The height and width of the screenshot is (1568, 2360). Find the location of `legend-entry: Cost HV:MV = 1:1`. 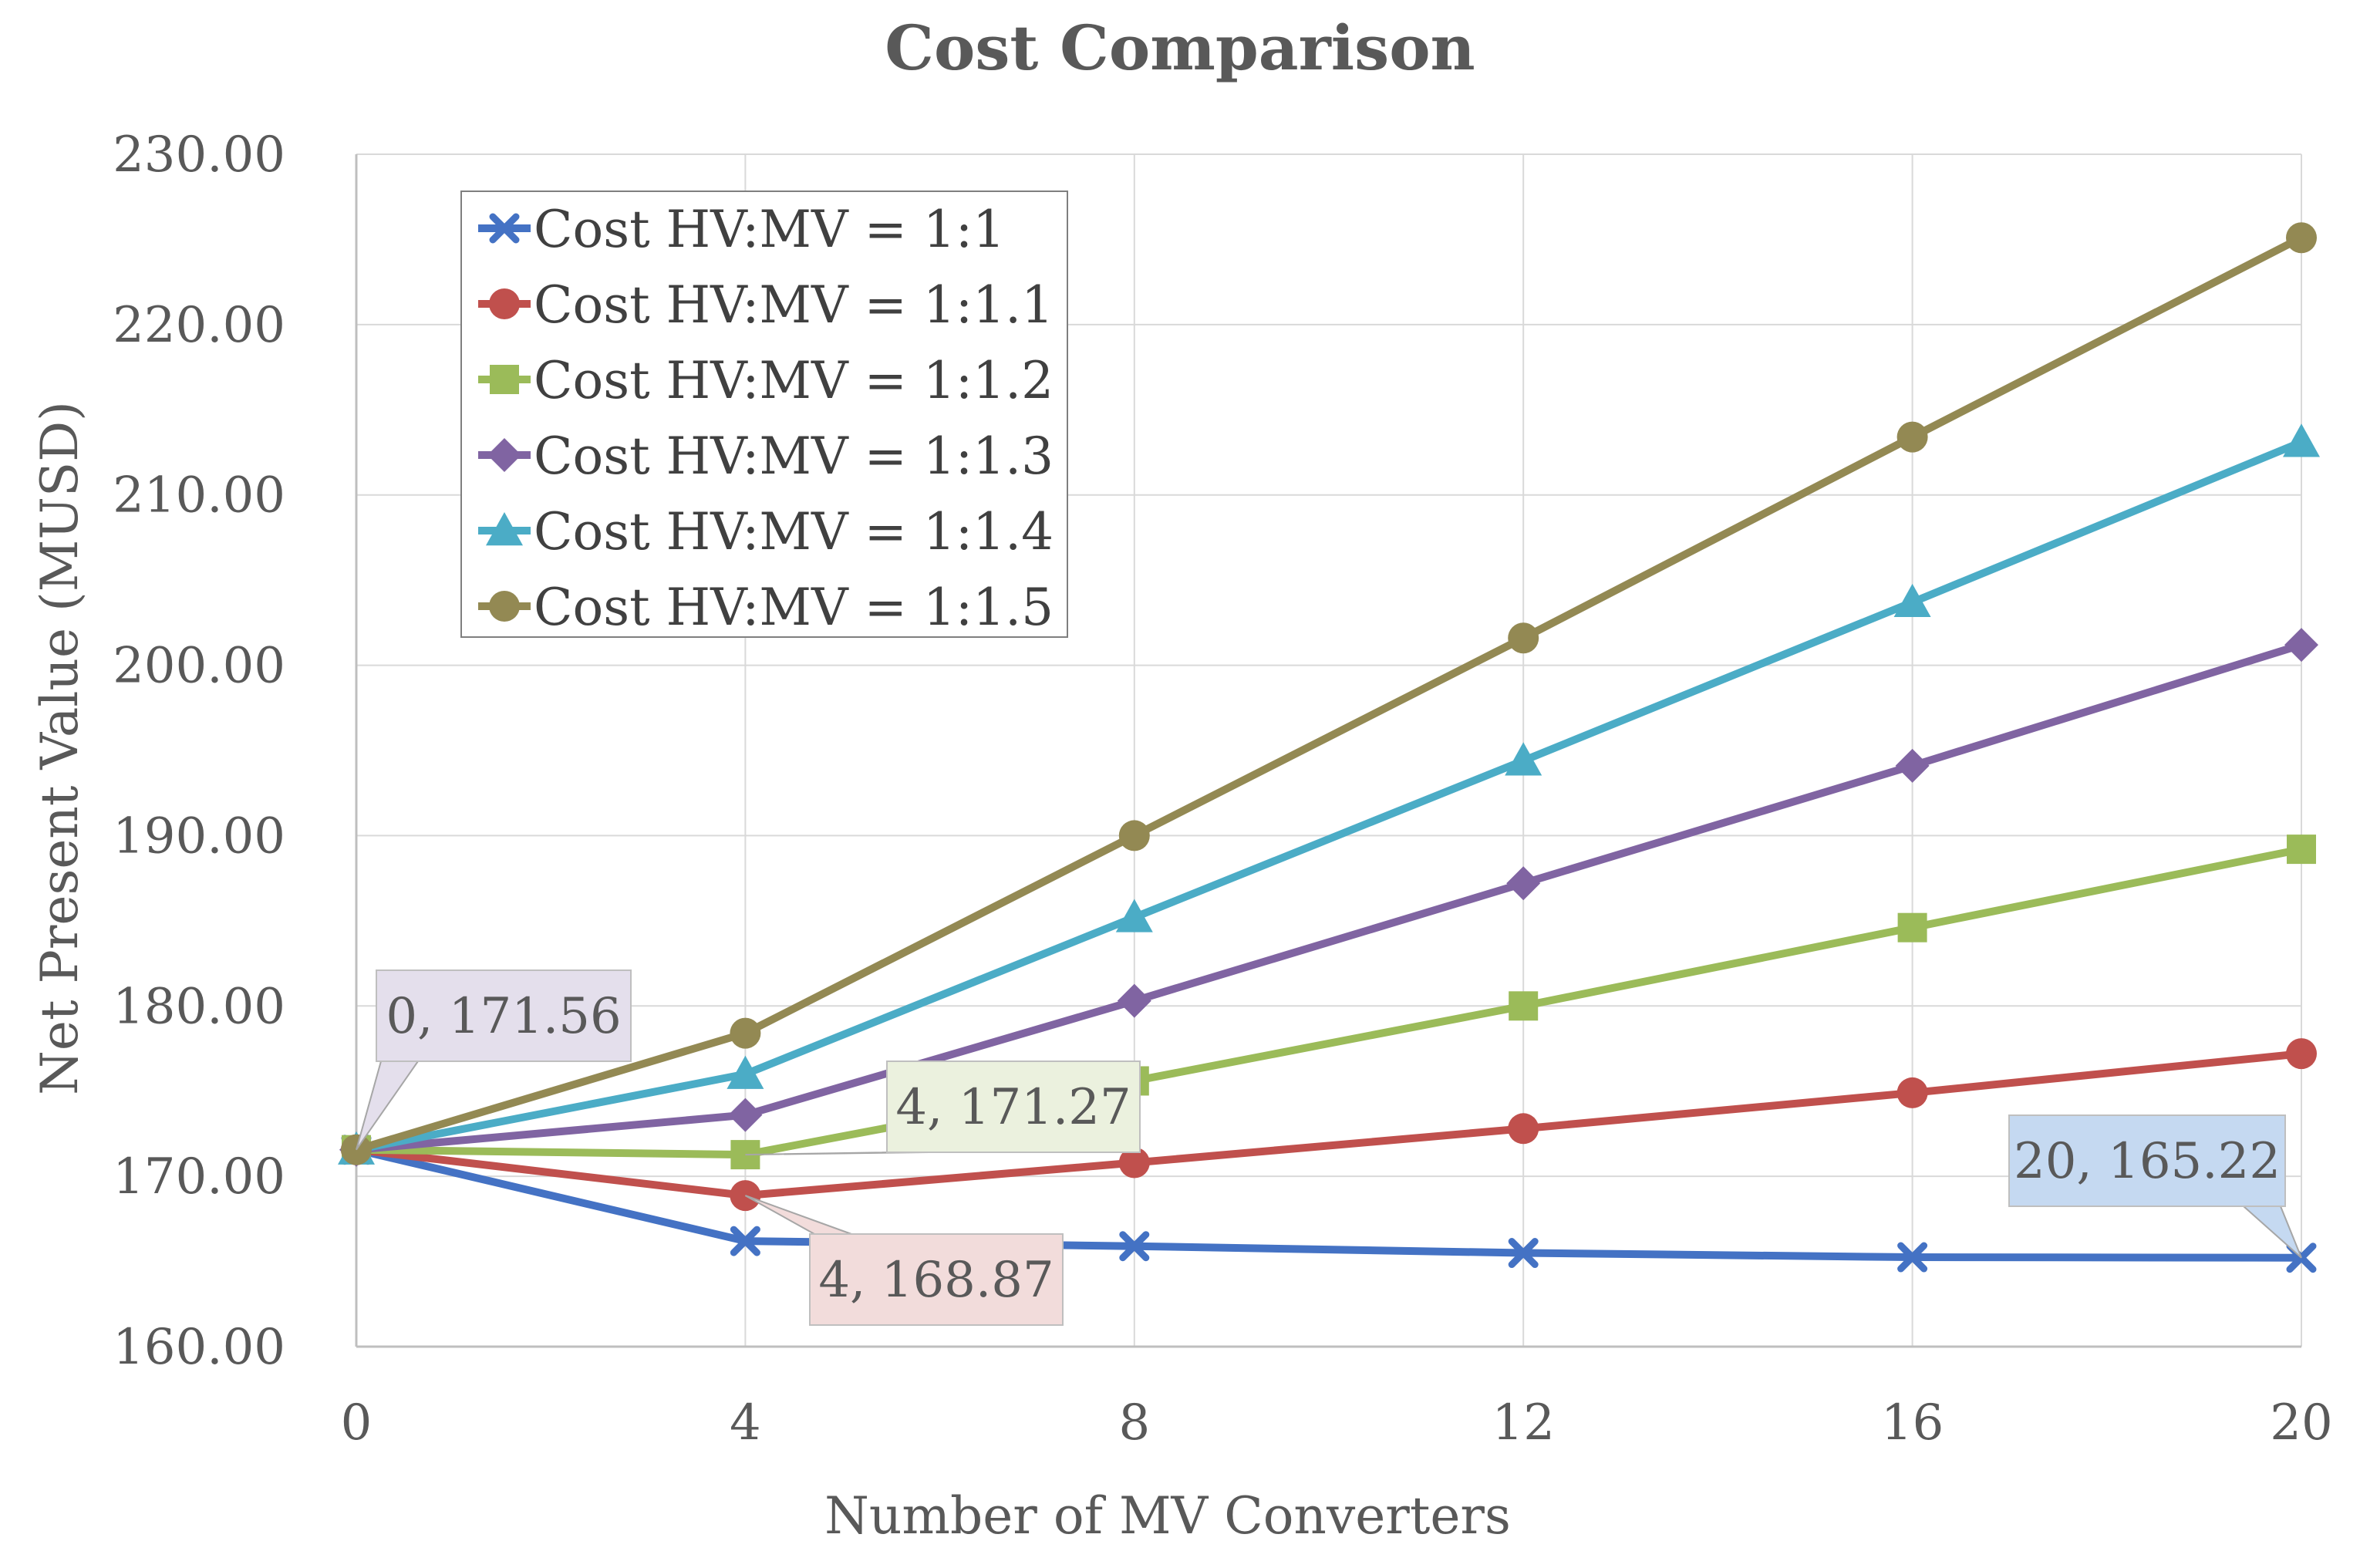

legend-entry: Cost HV:MV = 1:1 is located at coordinates (742, 230).